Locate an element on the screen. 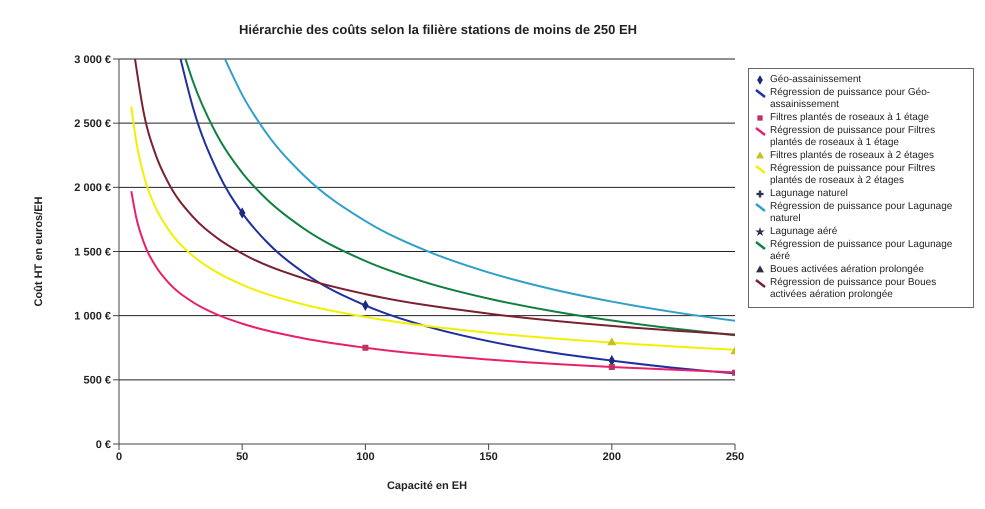 This screenshot has height=509, width=985. y-tick-label: 2 000 € is located at coordinates (92, 188).